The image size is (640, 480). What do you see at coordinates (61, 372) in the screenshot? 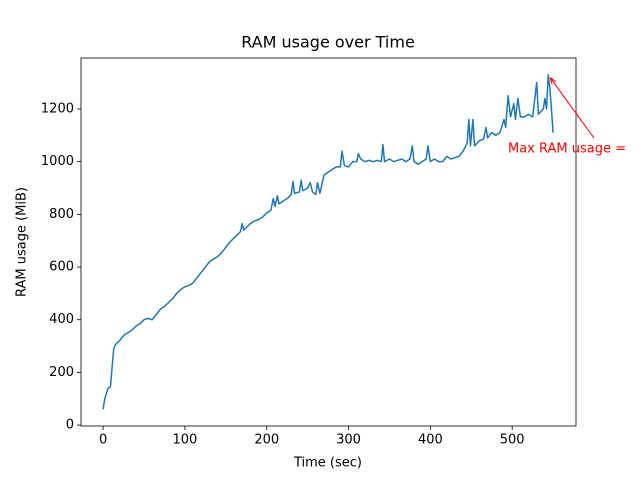
I see `y-tick-label: 200` at bounding box center [61, 372].